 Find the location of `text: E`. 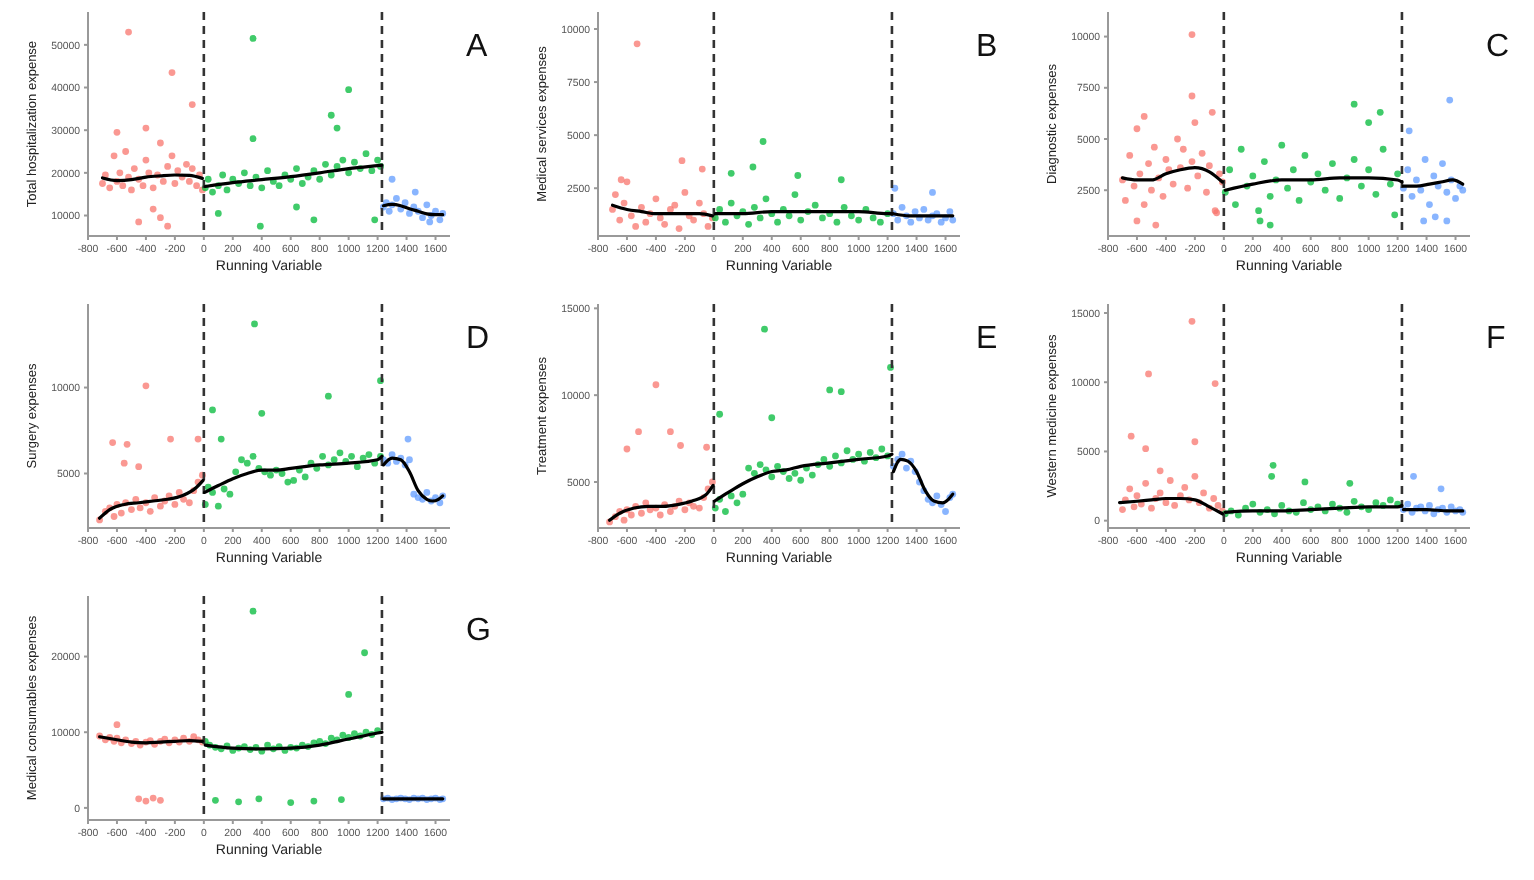

text: E is located at coordinates (987, 339).